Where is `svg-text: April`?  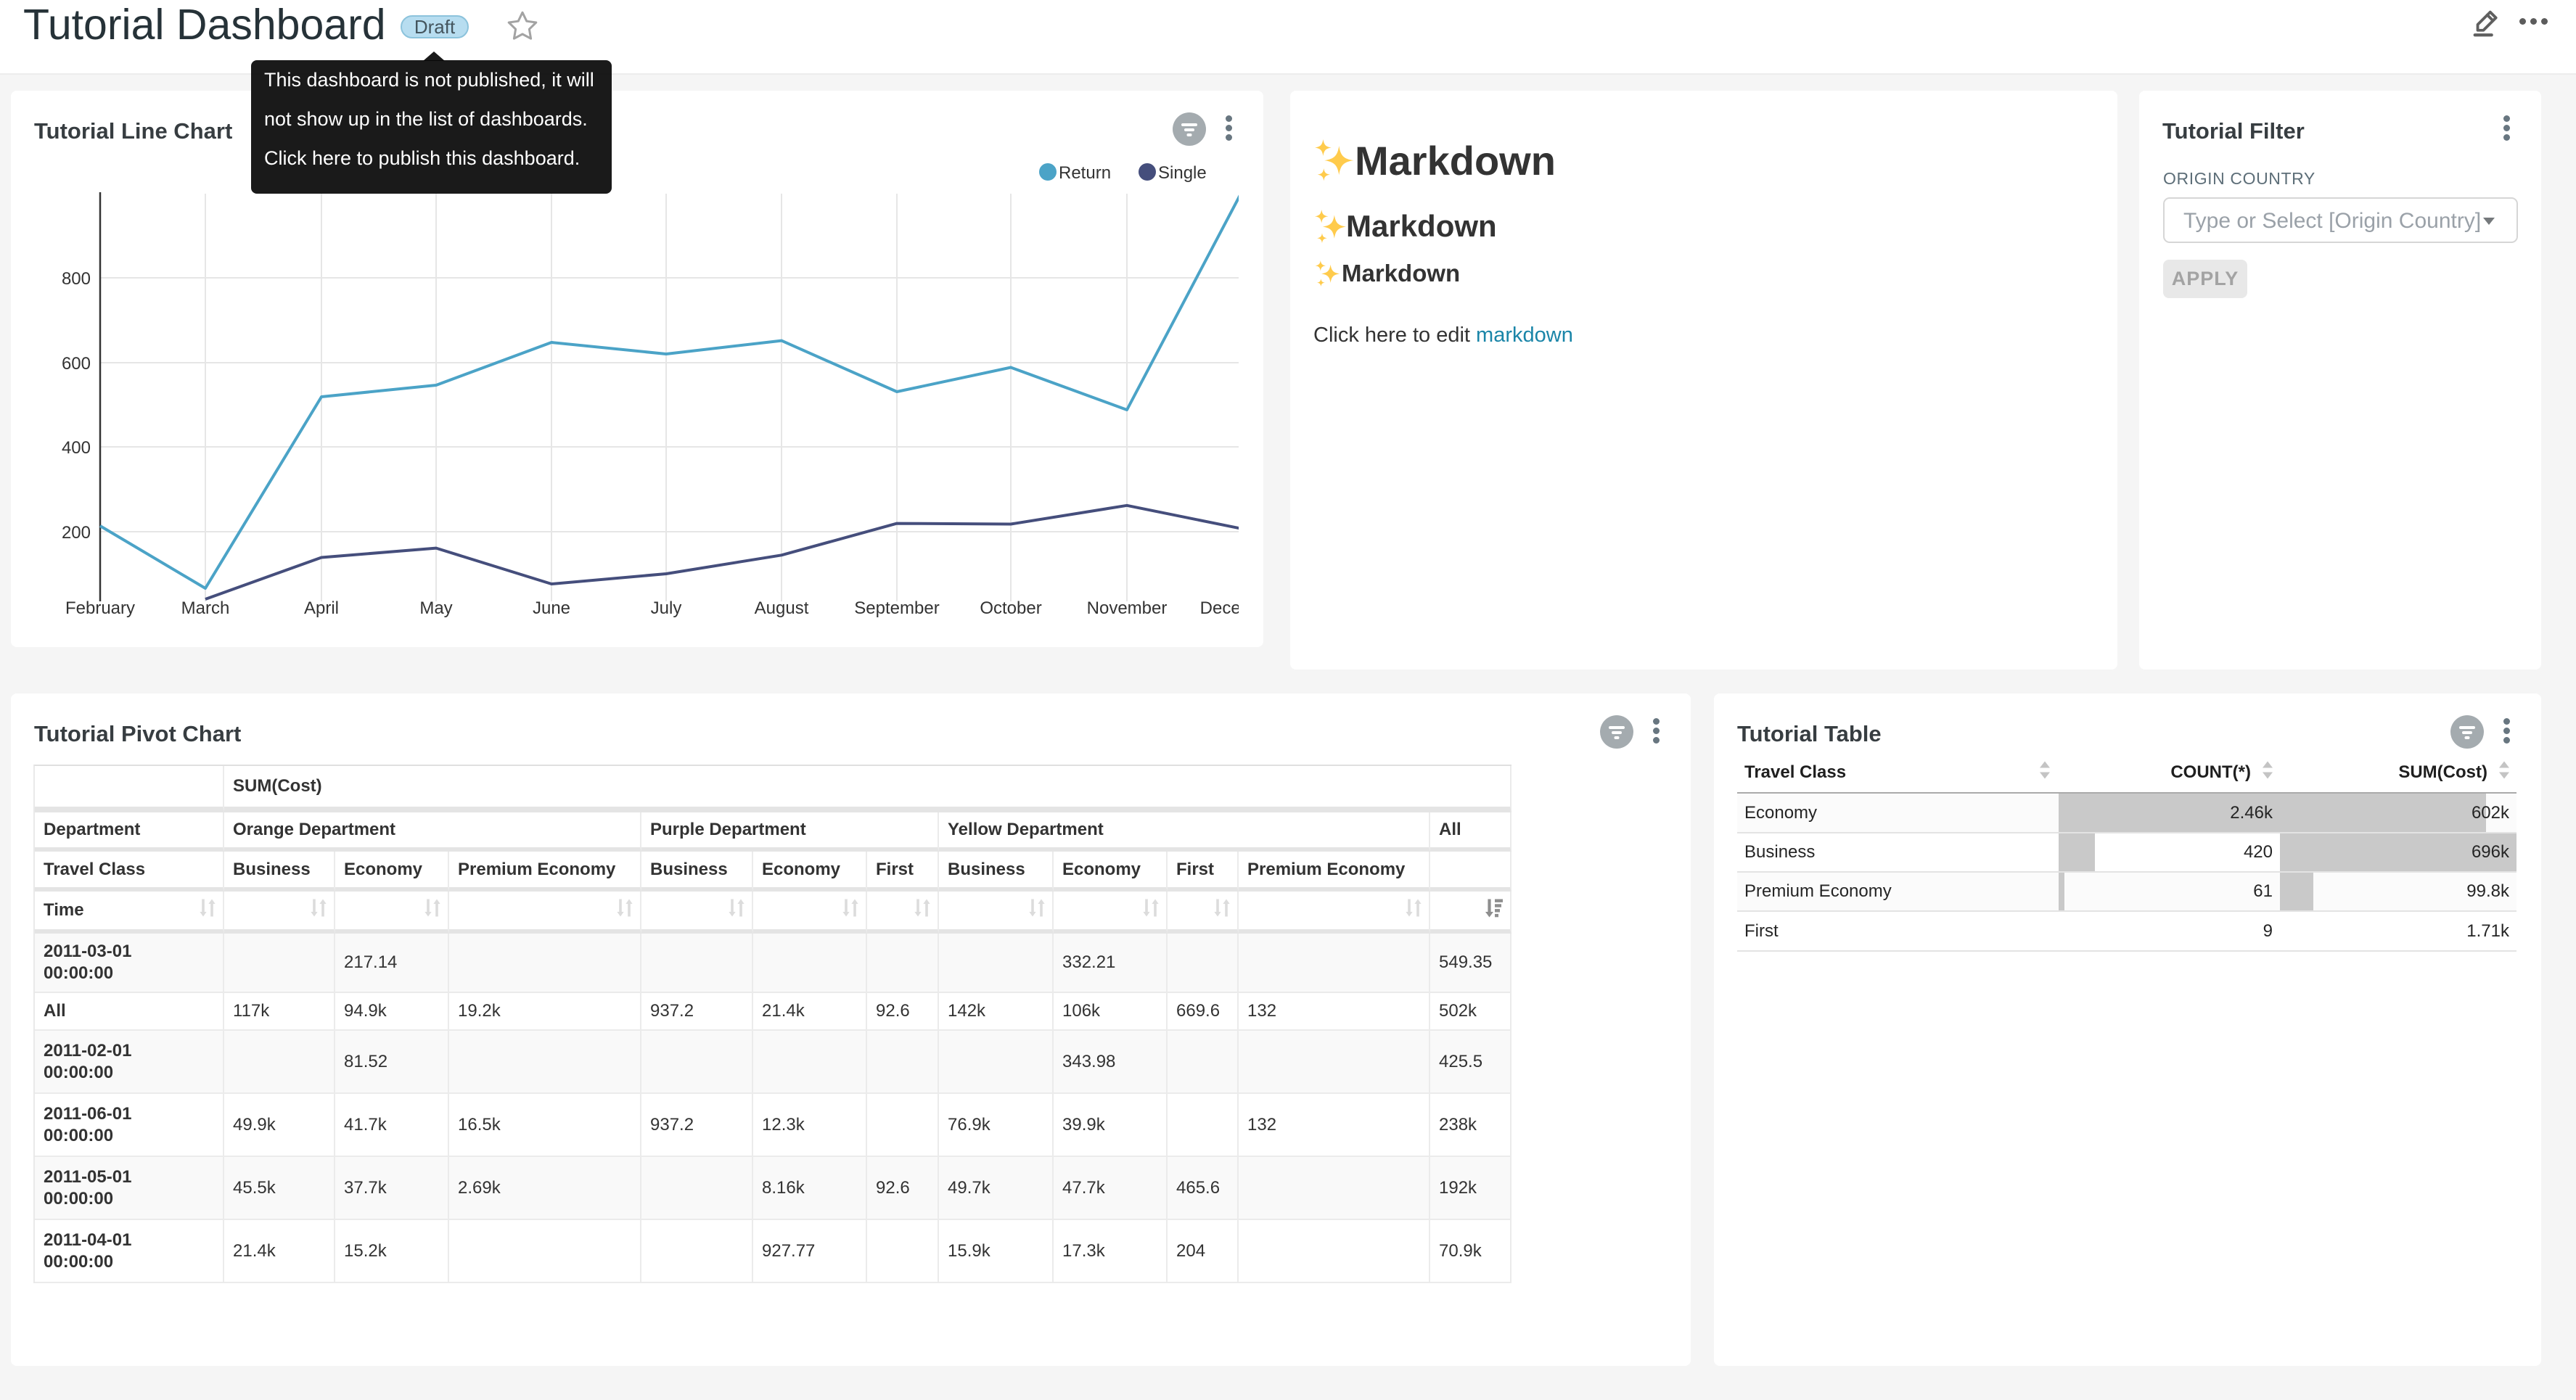
svg-text: April is located at coordinates (321, 608).